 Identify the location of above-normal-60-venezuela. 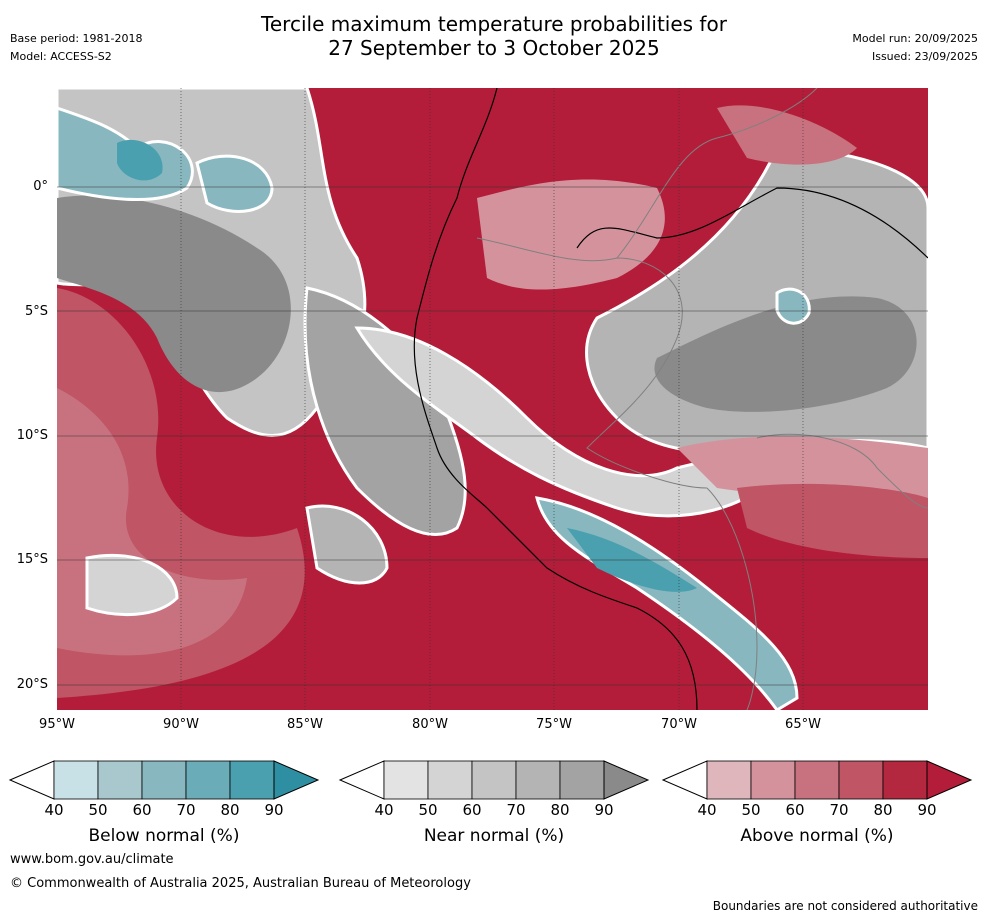
(787, 135).